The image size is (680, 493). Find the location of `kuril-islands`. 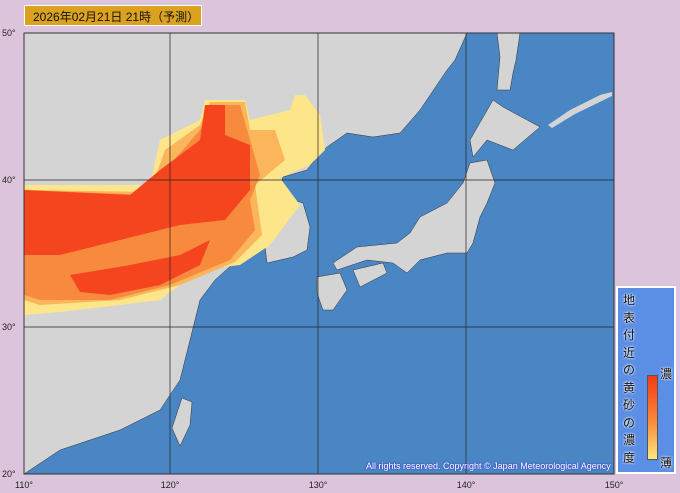

kuril-islands is located at coordinates (580, 110).